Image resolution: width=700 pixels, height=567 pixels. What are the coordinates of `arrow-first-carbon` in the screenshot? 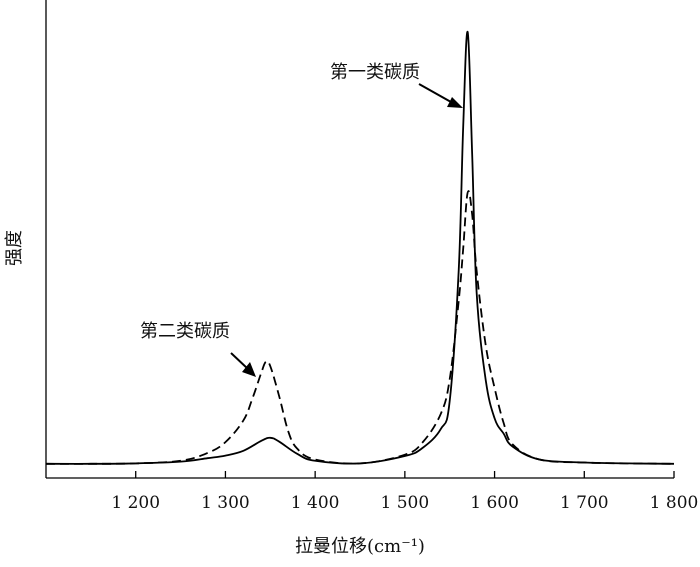 It's located at (435, 93).